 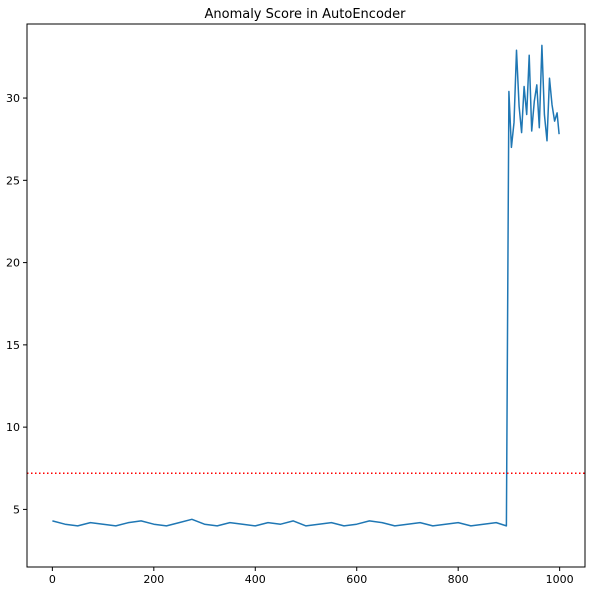 What do you see at coordinates (458, 579) in the screenshot?
I see `x-tick-label: 800` at bounding box center [458, 579].